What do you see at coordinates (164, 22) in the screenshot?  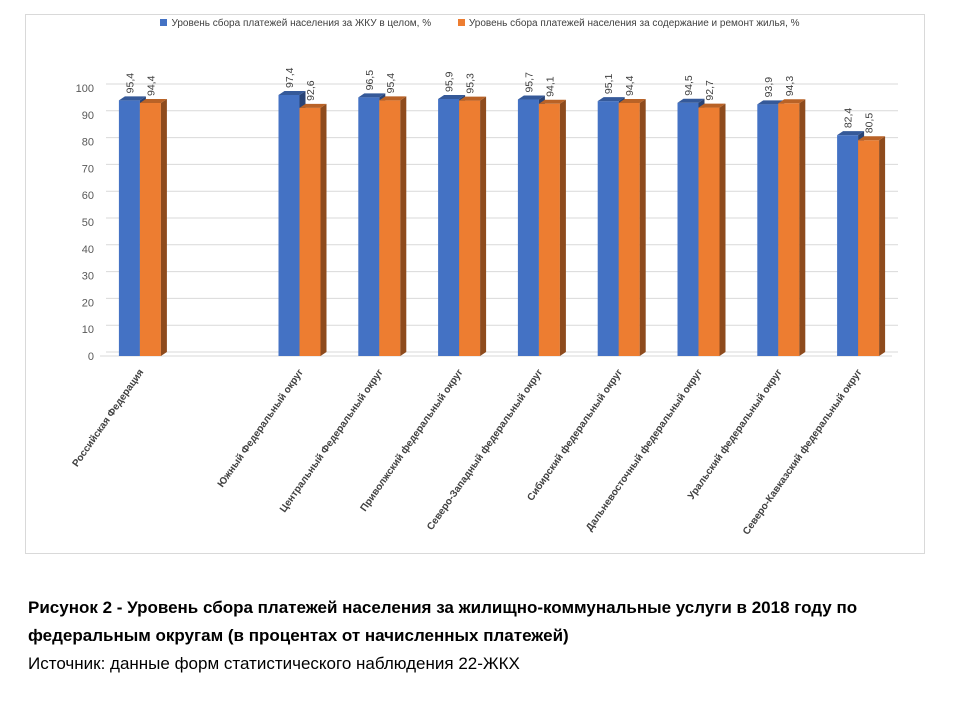 I see `legend-swatch-total` at bounding box center [164, 22].